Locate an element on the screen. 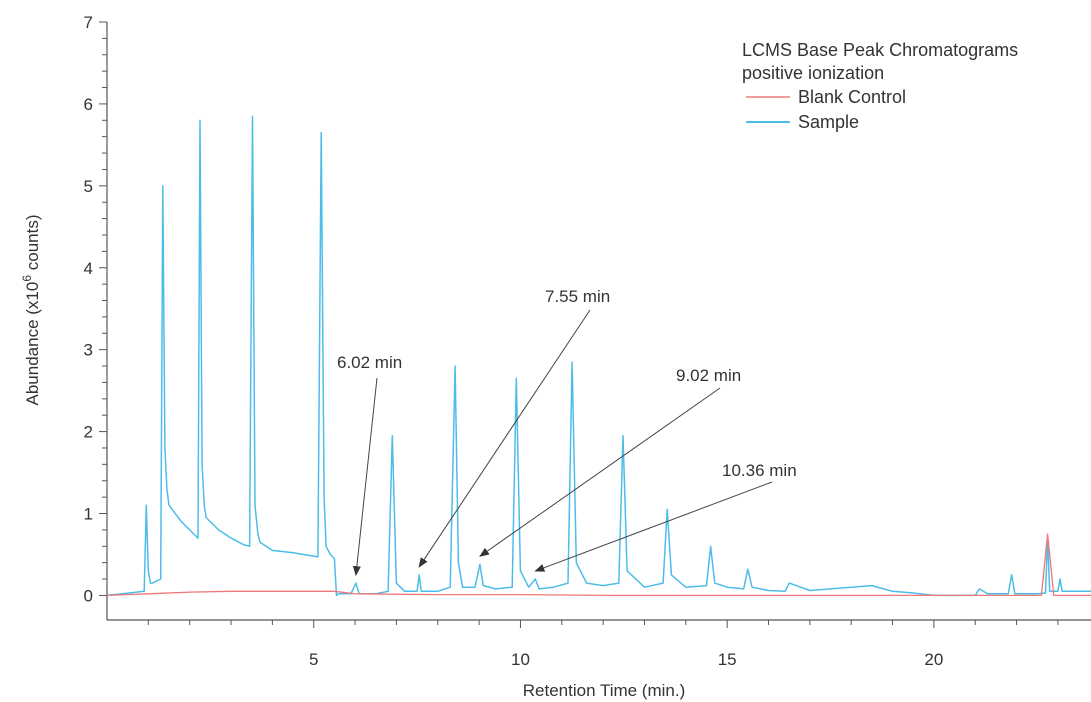 The width and height of the screenshot is (1091, 702). x-tick-label: 10 is located at coordinates (520, 659).